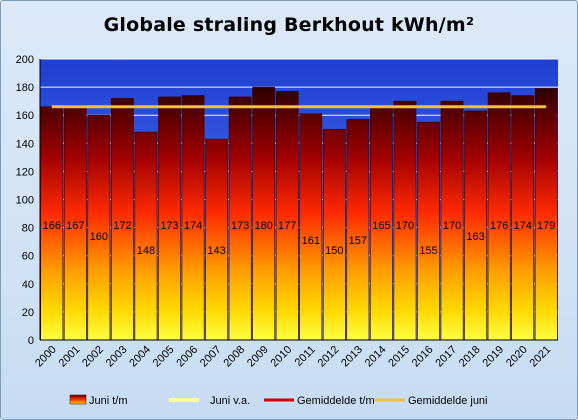  I want to click on x-tick-label: 2000, so click(46, 357).